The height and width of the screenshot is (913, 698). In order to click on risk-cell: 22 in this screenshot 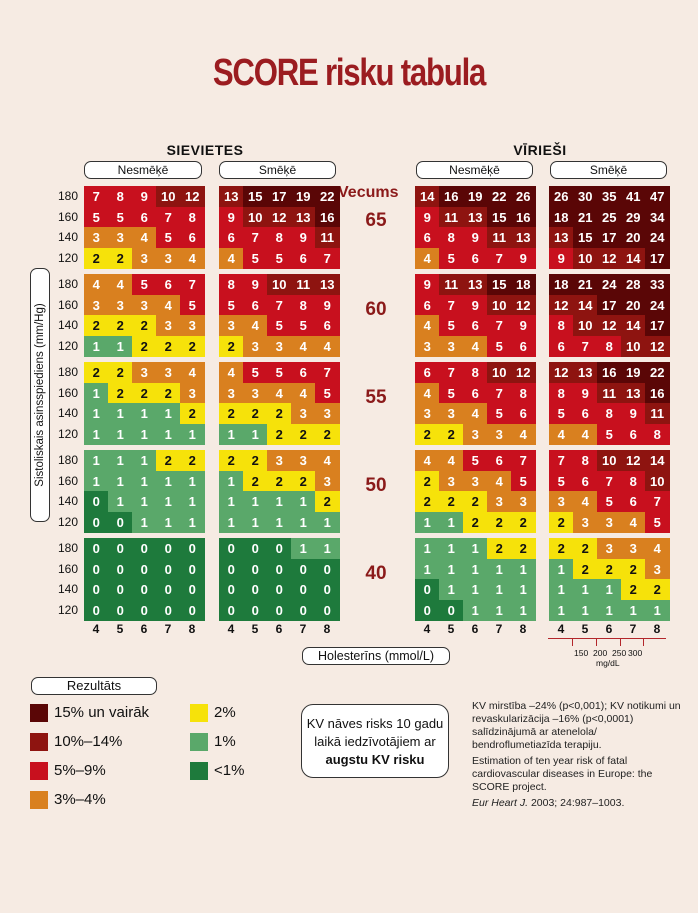, I will do `click(657, 373)`.